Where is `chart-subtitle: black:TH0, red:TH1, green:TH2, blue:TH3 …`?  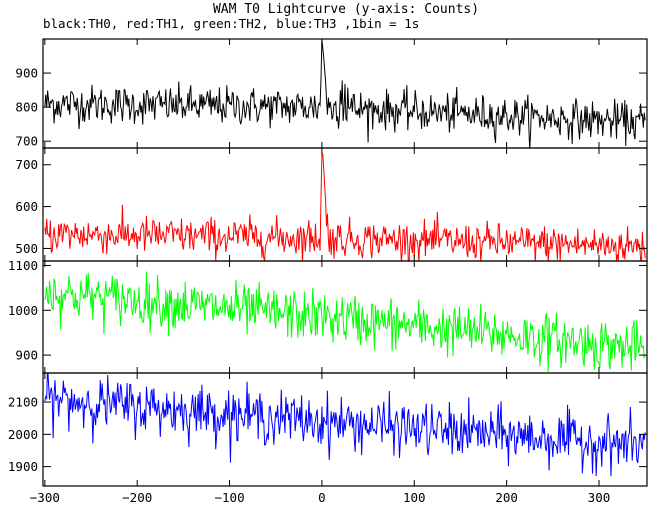
chart-subtitle: black:TH0, red:TH1, green:TH2, blue:TH3 … is located at coordinates (231, 23).